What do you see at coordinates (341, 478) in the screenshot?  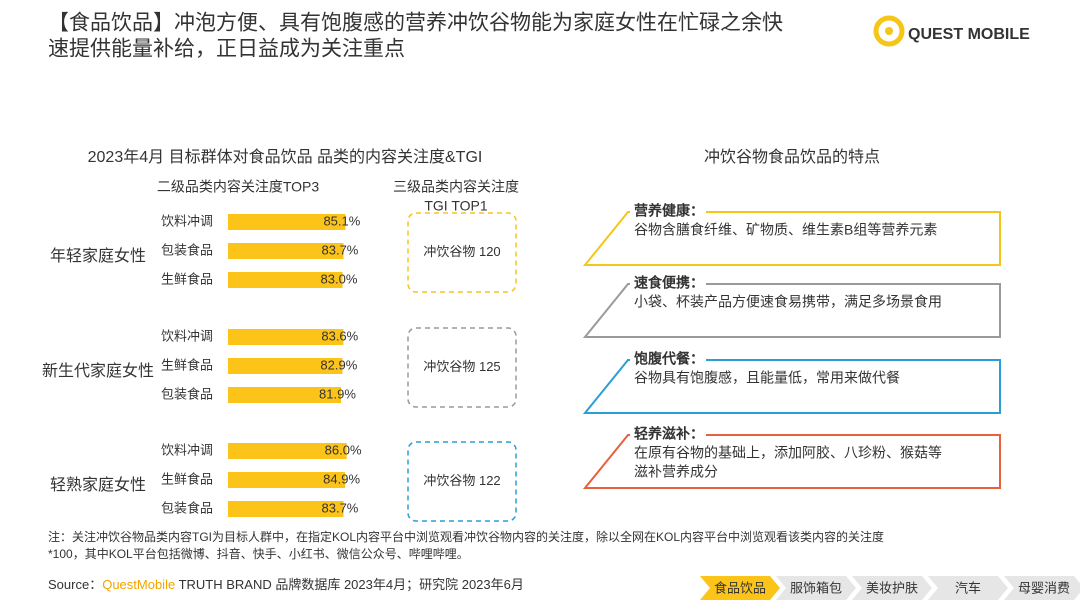 I see `value-label: 84.9%` at bounding box center [341, 478].